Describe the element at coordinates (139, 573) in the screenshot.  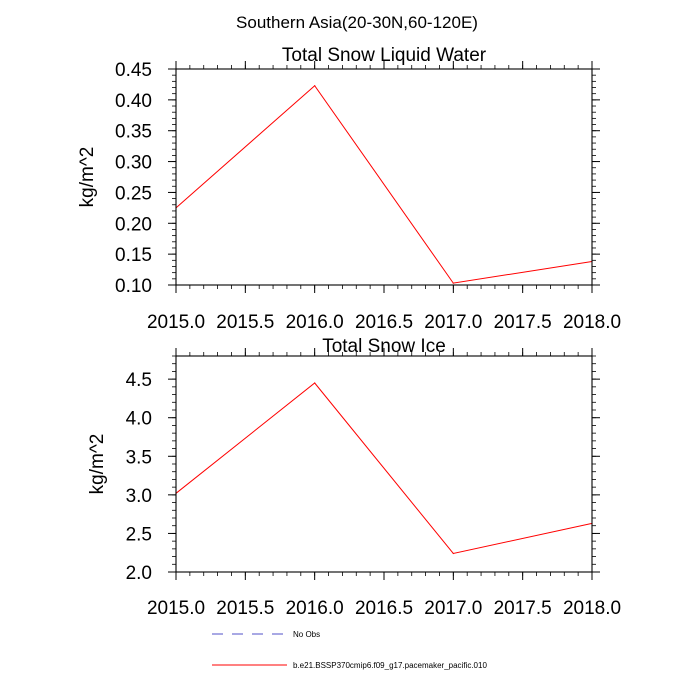
I see `y-tick-label: 2.0` at that location.